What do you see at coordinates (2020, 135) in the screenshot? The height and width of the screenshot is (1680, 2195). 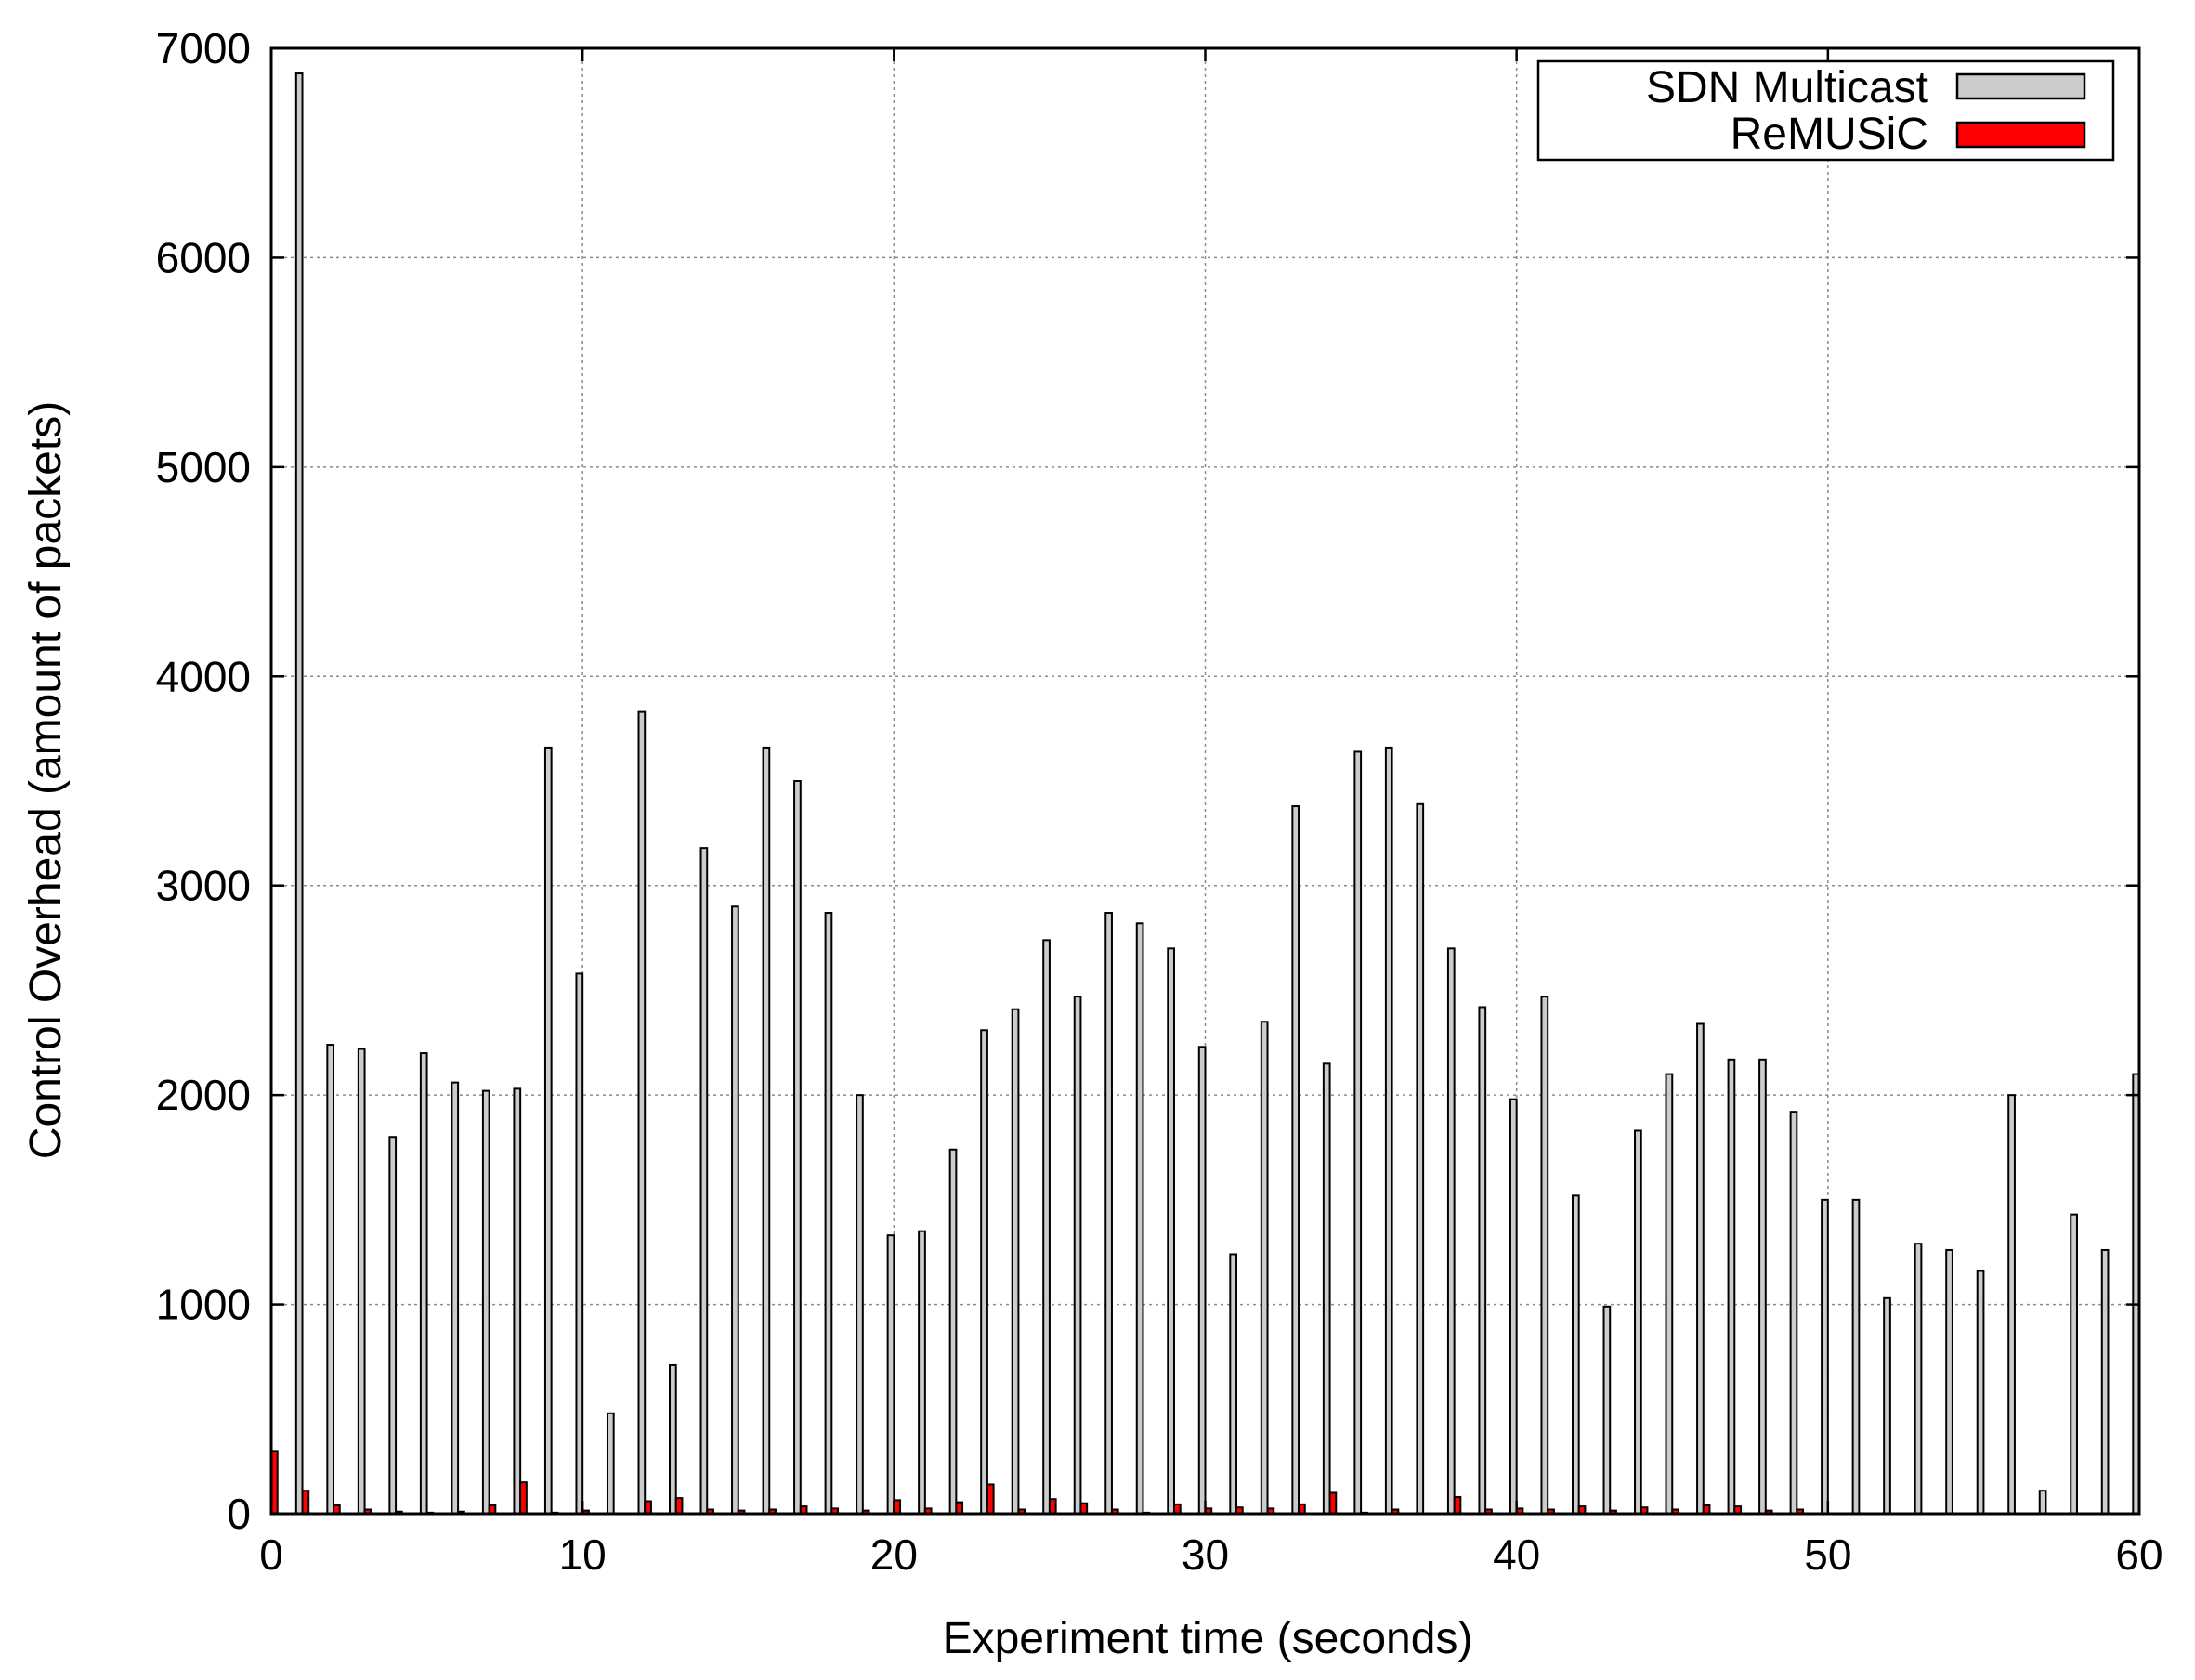 I see `legend-swatch-remusic` at bounding box center [2020, 135].